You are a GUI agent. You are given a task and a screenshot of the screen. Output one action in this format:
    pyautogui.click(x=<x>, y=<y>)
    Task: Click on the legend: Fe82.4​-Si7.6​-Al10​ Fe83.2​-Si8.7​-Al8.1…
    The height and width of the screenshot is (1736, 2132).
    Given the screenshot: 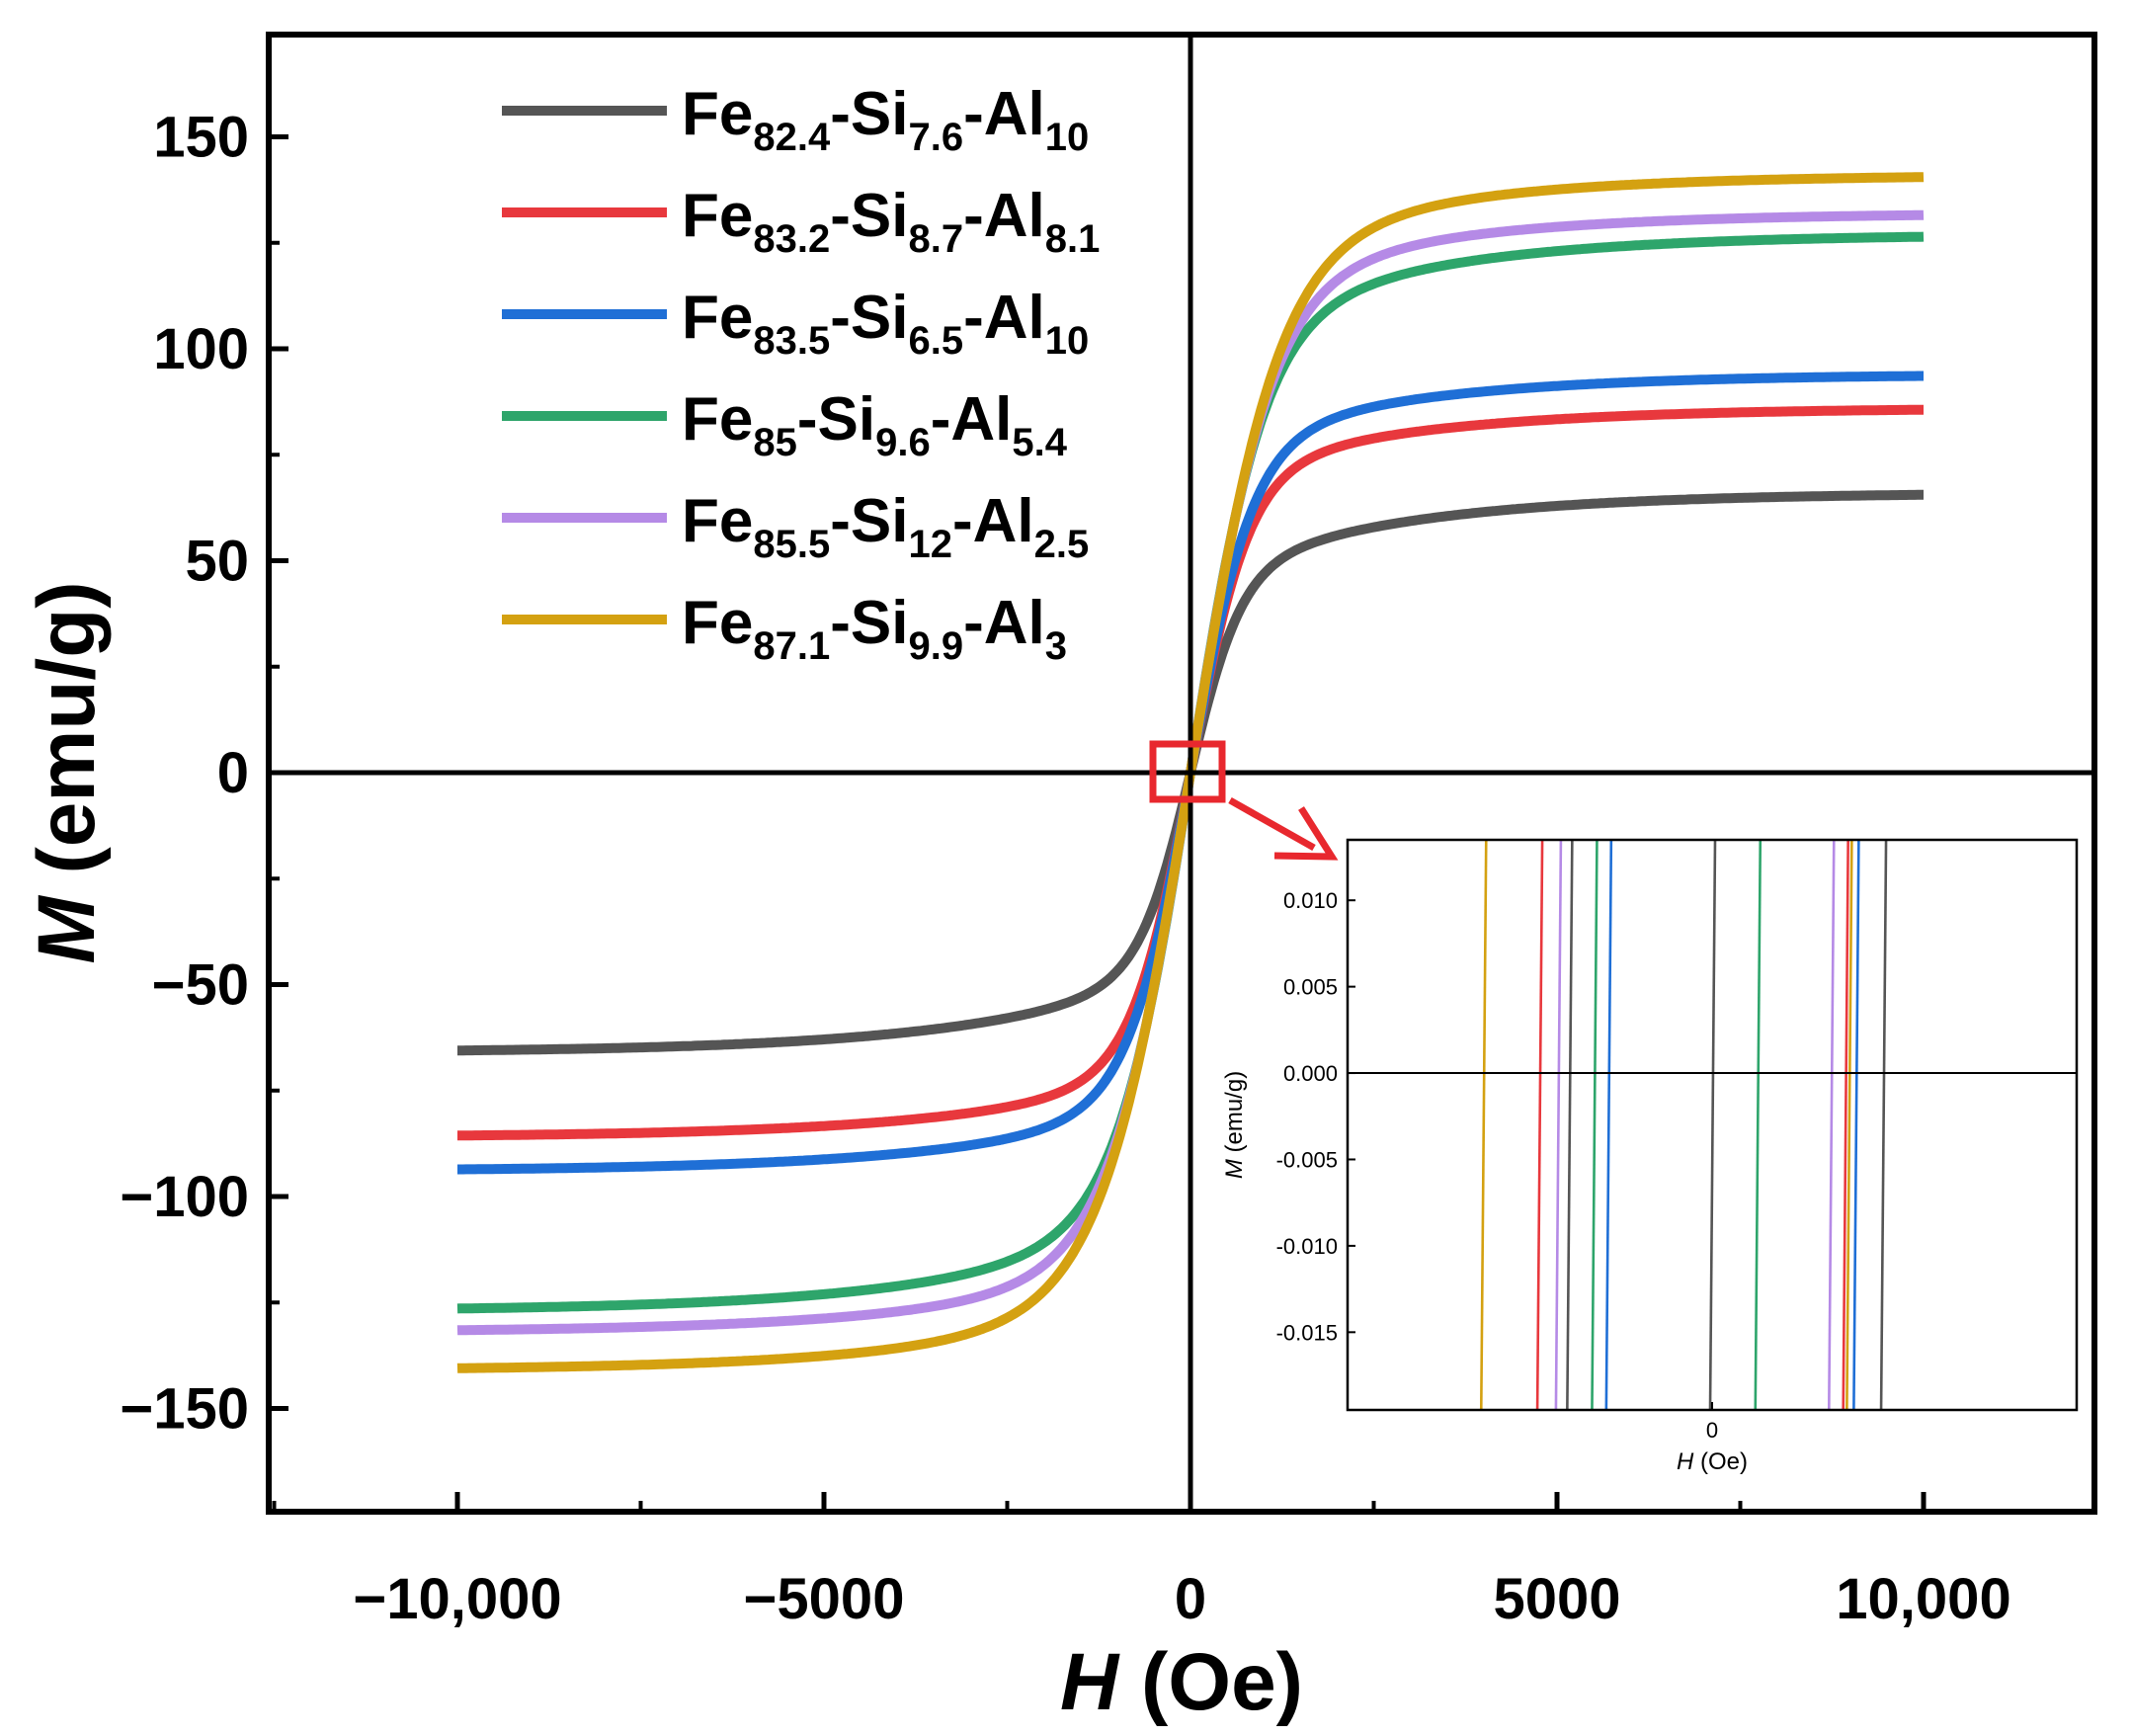 What is the action you would take?
    pyautogui.click(x=801, y=374)
    